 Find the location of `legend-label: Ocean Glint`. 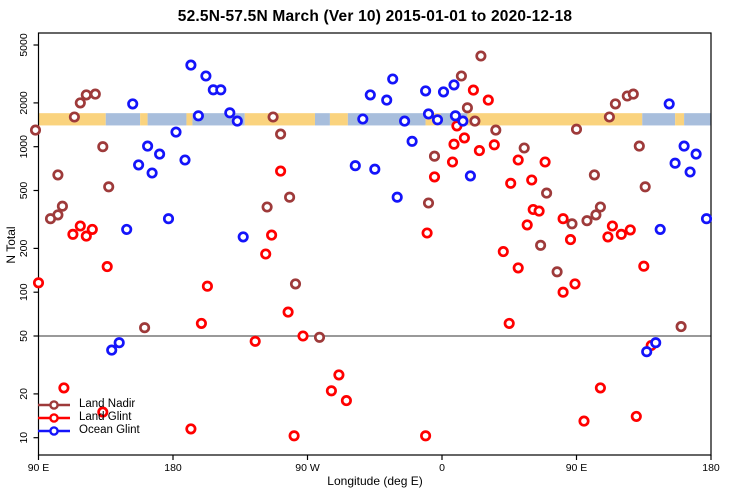

legend-label: Ocean Glint is located at coordinates (109, 430).